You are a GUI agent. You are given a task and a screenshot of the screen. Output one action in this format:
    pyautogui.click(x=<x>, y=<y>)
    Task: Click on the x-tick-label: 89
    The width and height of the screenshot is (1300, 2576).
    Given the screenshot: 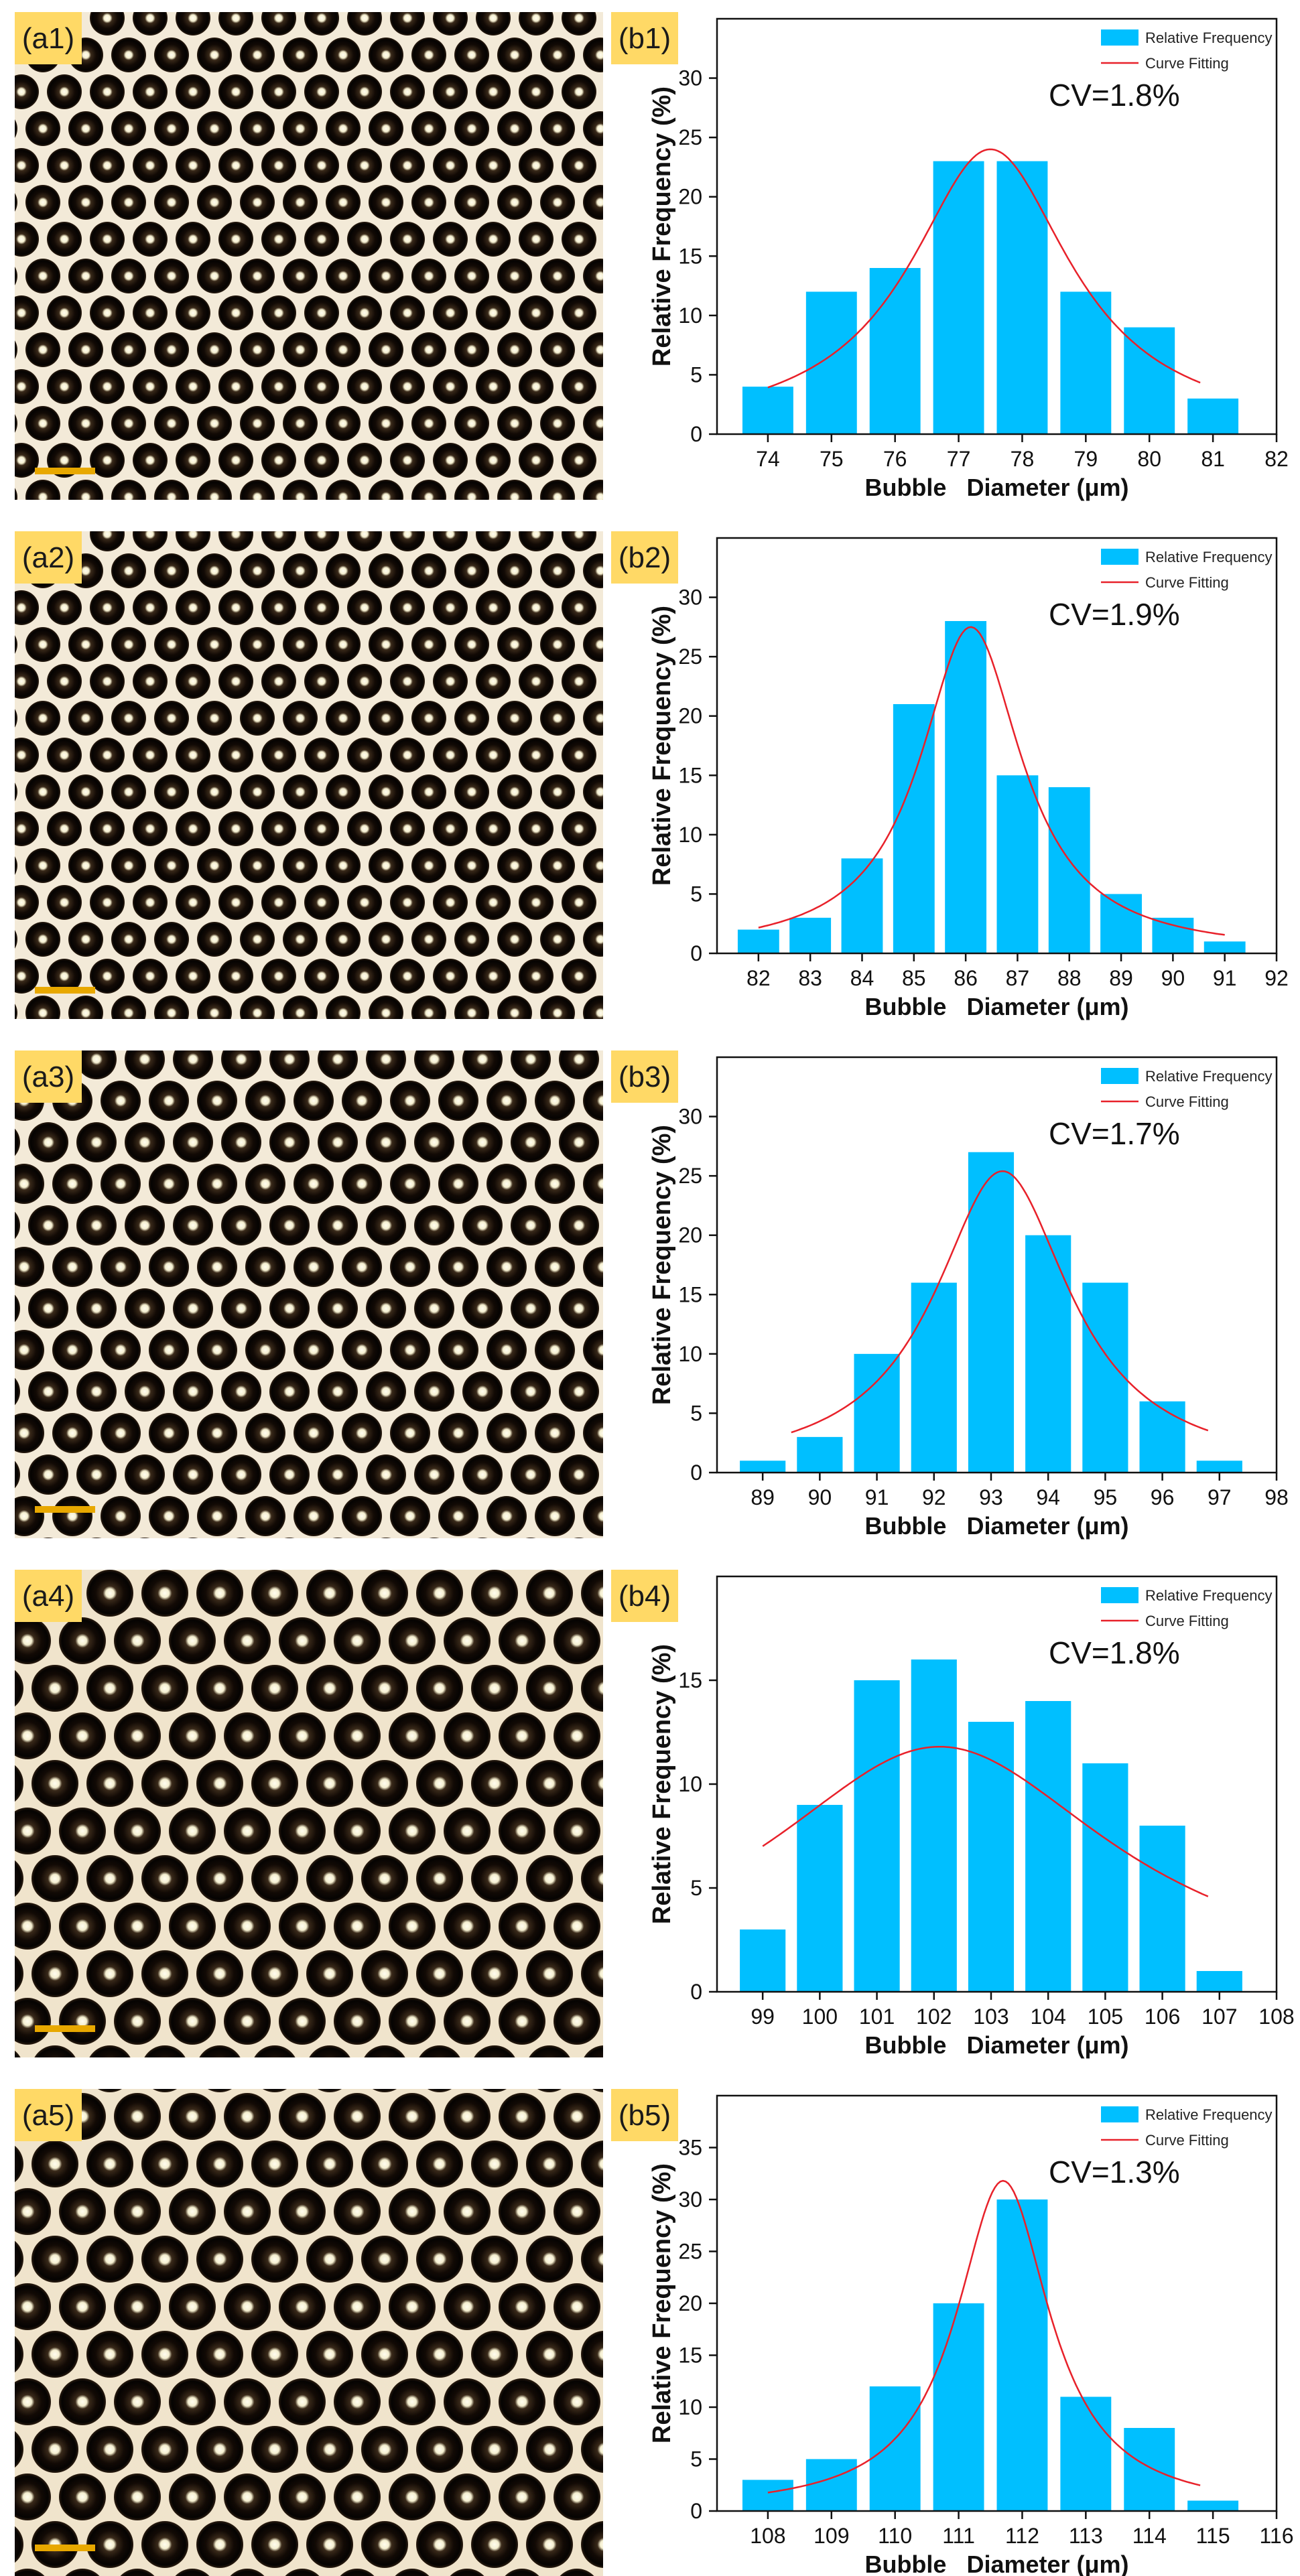 What is the action you would take?
    pyautogui.click(x=763, y=1497)
    